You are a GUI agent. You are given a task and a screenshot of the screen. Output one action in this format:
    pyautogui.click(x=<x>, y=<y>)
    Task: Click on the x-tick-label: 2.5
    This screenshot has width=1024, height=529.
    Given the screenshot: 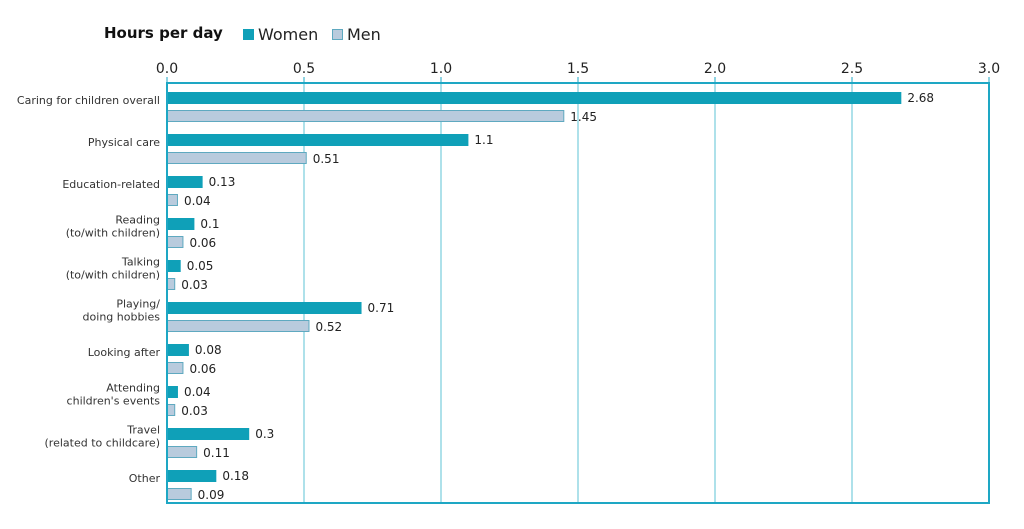 What is the action you would take?
    pyautogui.click(x=852, y=69)
    